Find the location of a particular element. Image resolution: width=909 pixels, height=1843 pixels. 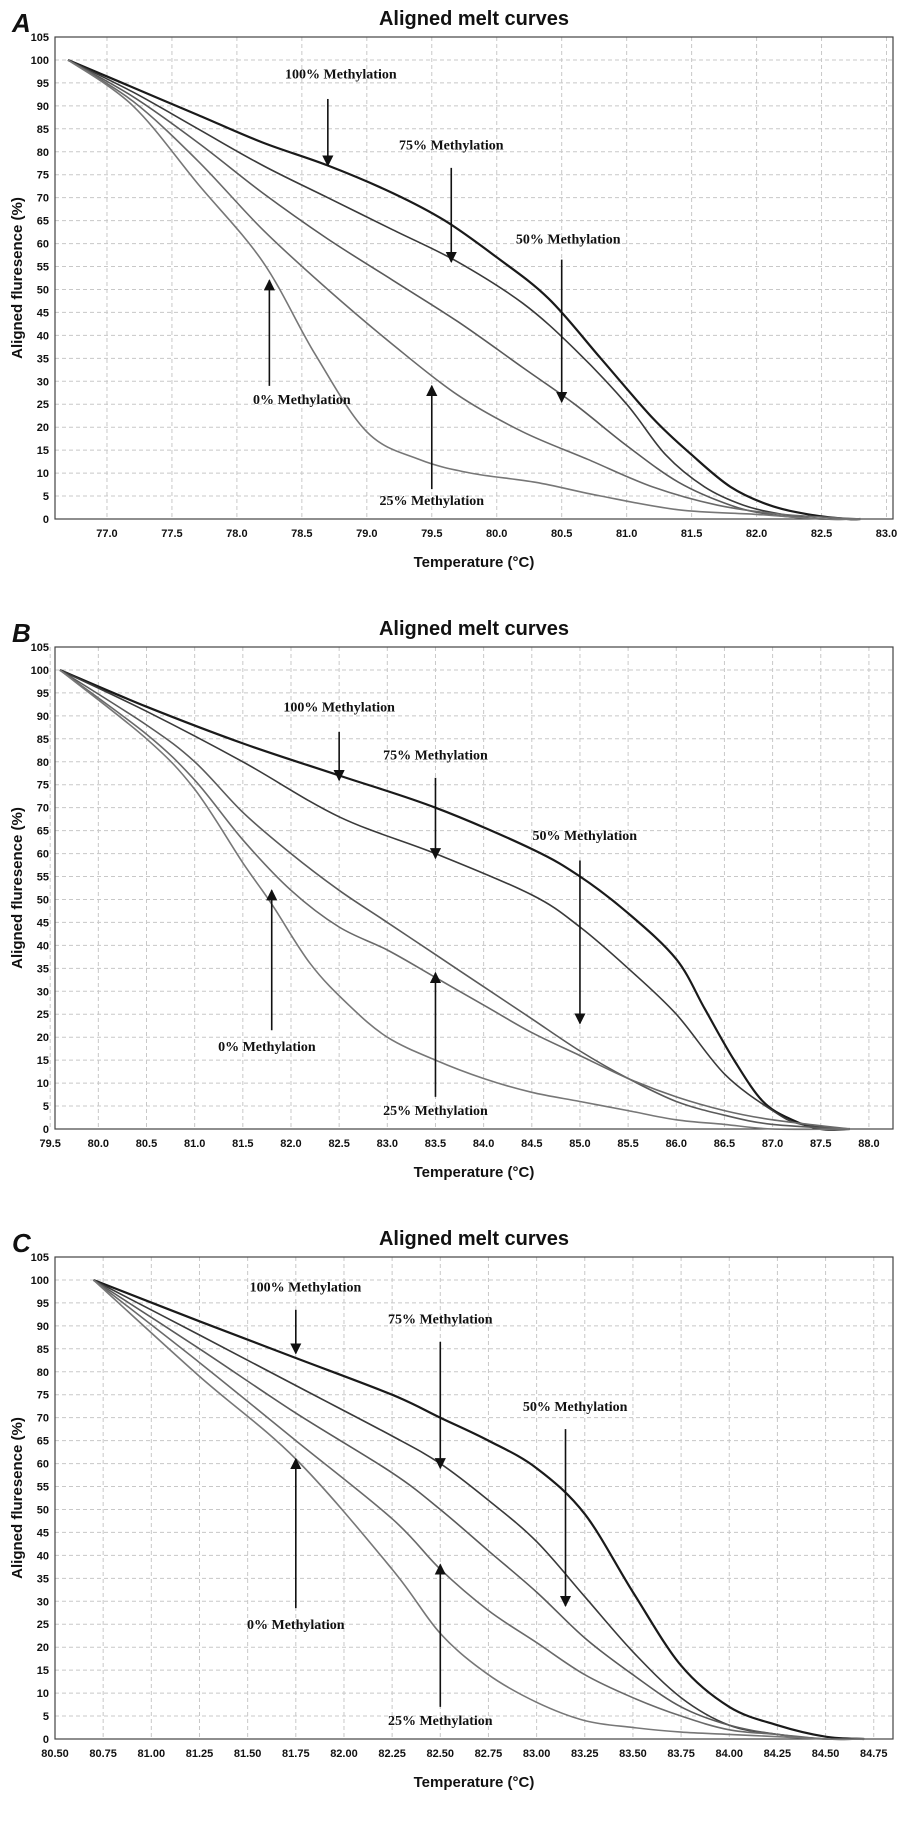

x-axis-label: Temperature (°C) is located at coordinates (474, 1172).